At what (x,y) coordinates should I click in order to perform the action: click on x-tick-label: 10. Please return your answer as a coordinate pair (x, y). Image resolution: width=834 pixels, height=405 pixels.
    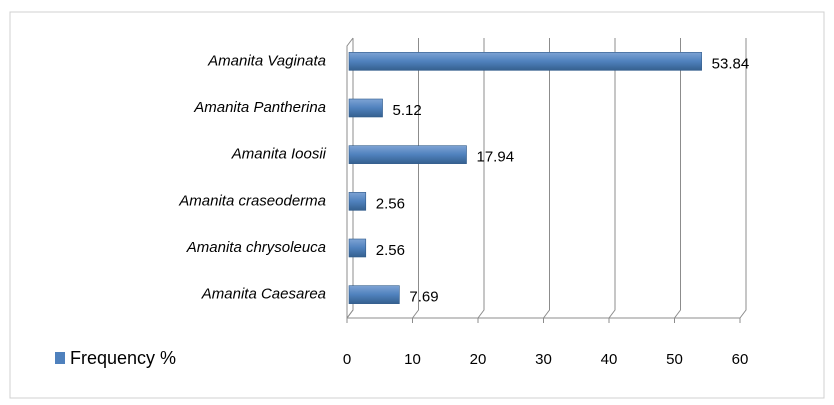
    Looking at the image, I should click on (412, 359).